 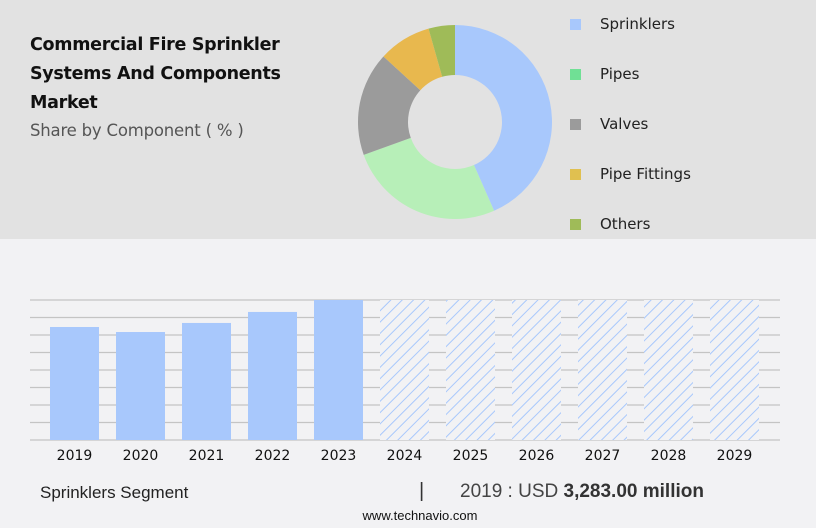 What do you see at coordinates (339, 456) in the screenshot?
I see `x-label-2023: 2023` at bounding box center [339, 456].